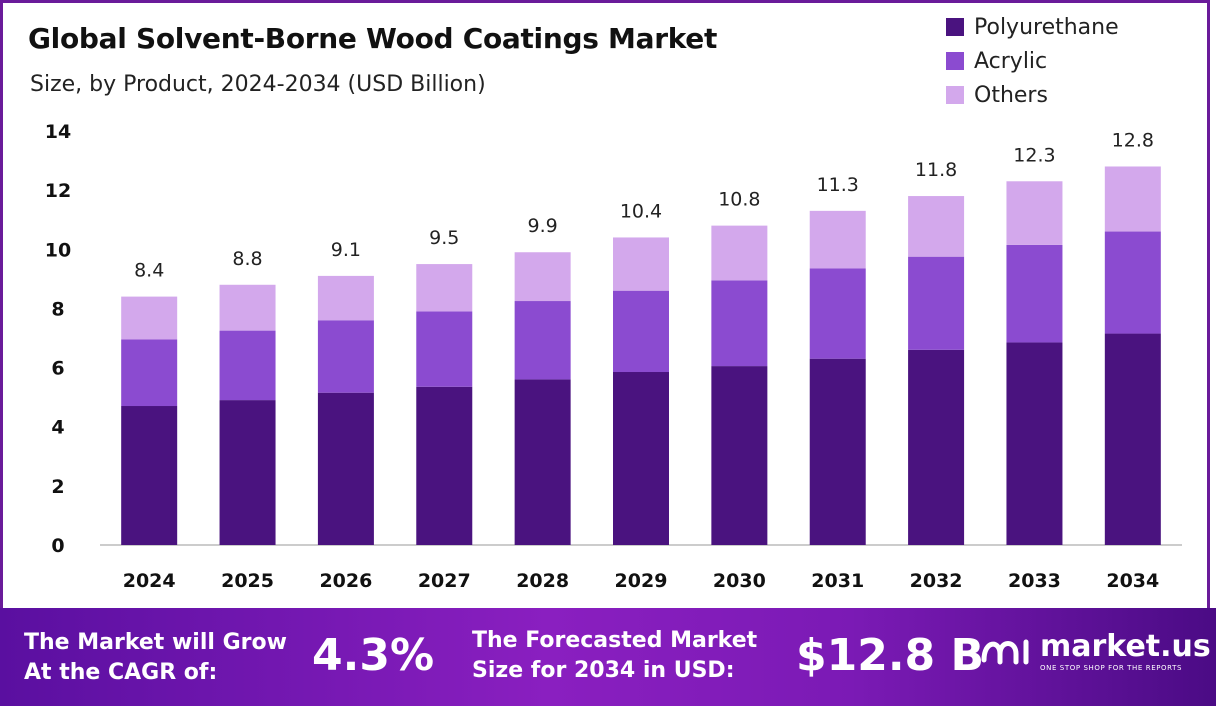 The width and height of the screenshot is (1216, 706). I want to click on legend-label-acrylic: Acrylic, so click(1011, 61).